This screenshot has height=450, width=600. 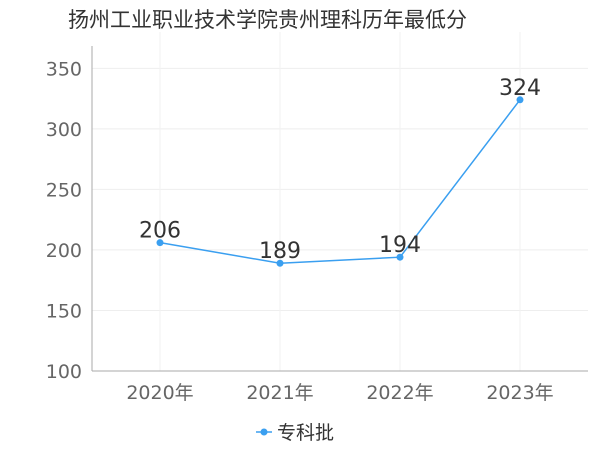 What do you see at coordinates (64, 220) in the screenshot?
I see `y-axis-ticks: 100 150 200 250 300 350` at bounding box center [64, 220].